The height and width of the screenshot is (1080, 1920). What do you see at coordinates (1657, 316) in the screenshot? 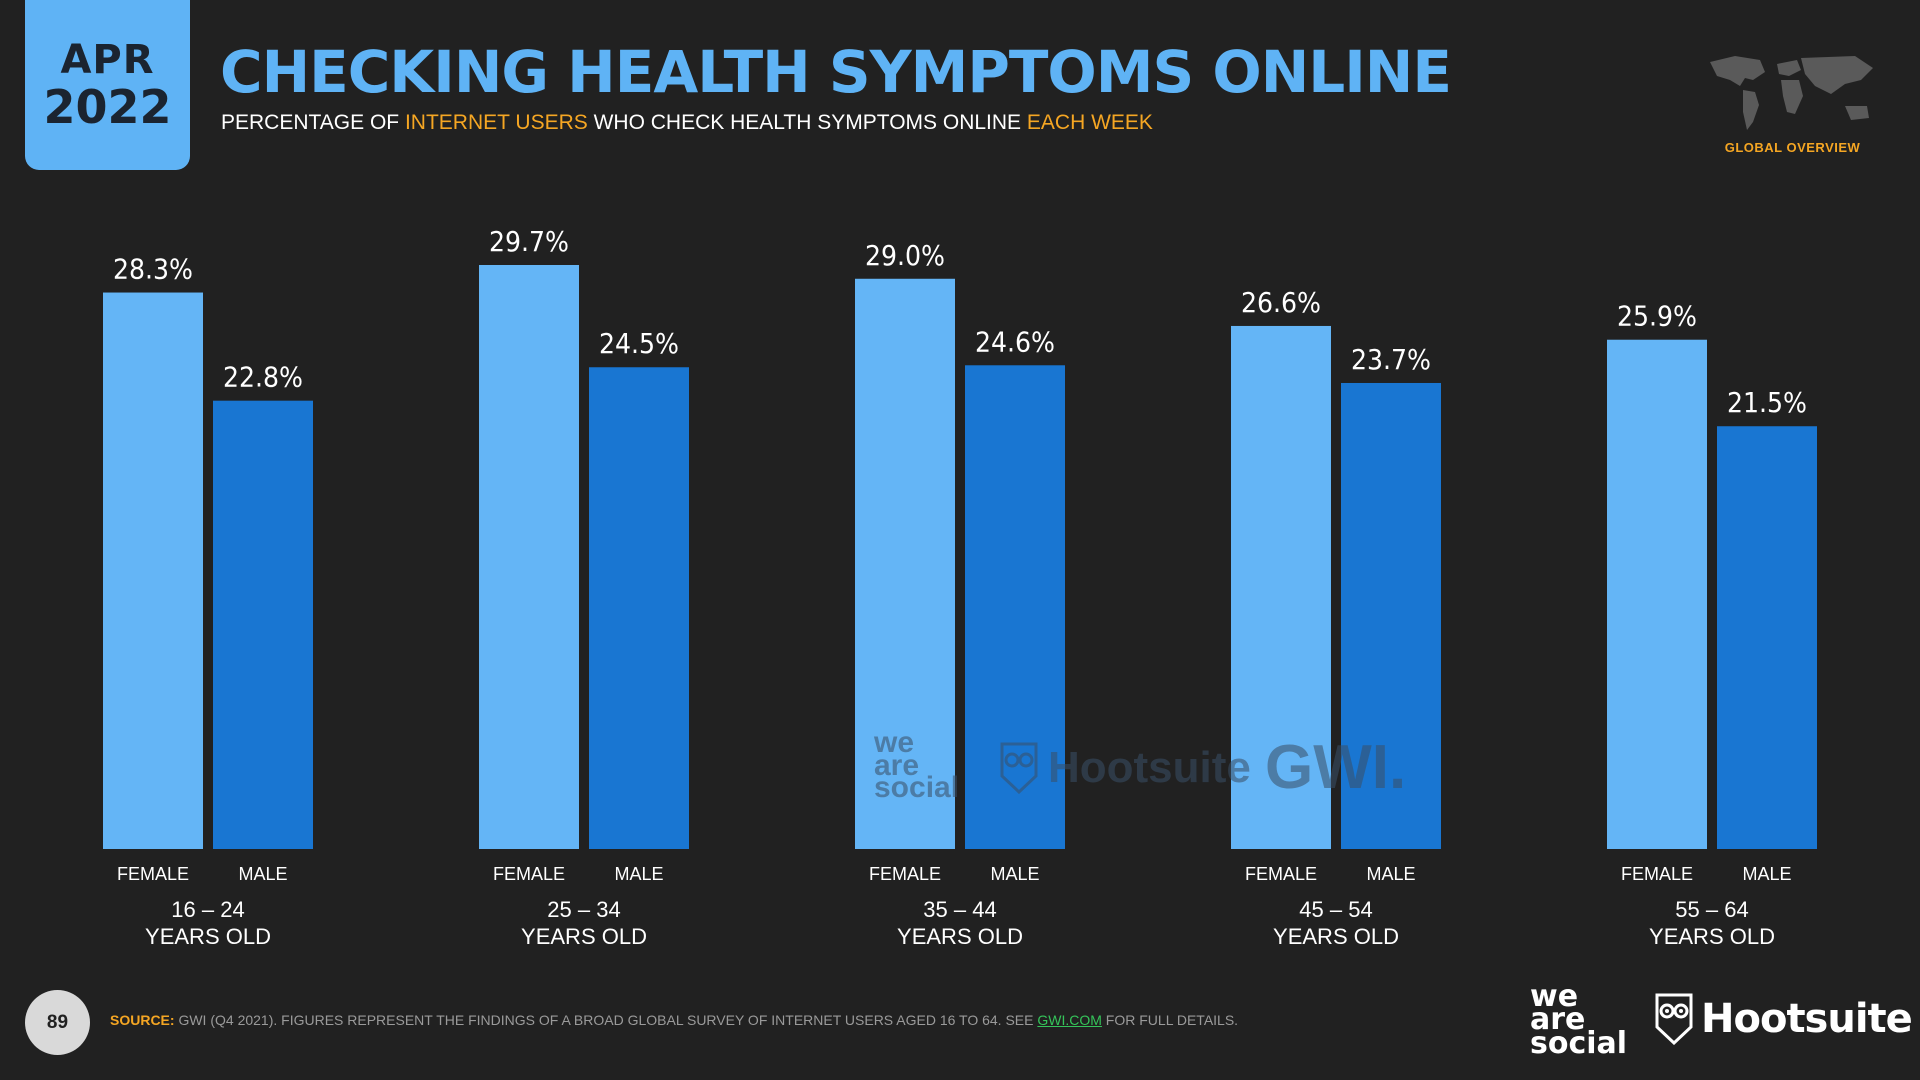
I see `data-label: 25.9%` at bounding box center [1657, 316].